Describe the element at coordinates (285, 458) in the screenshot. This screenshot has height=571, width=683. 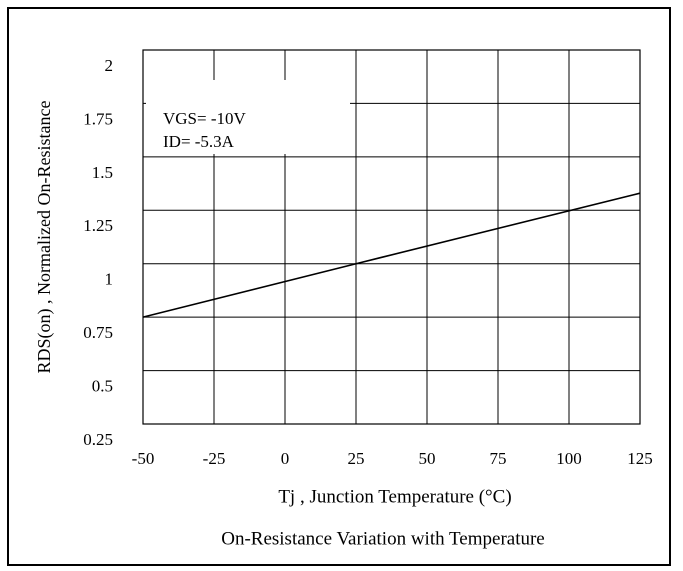
I see `x-tick-label: 0` at that location.